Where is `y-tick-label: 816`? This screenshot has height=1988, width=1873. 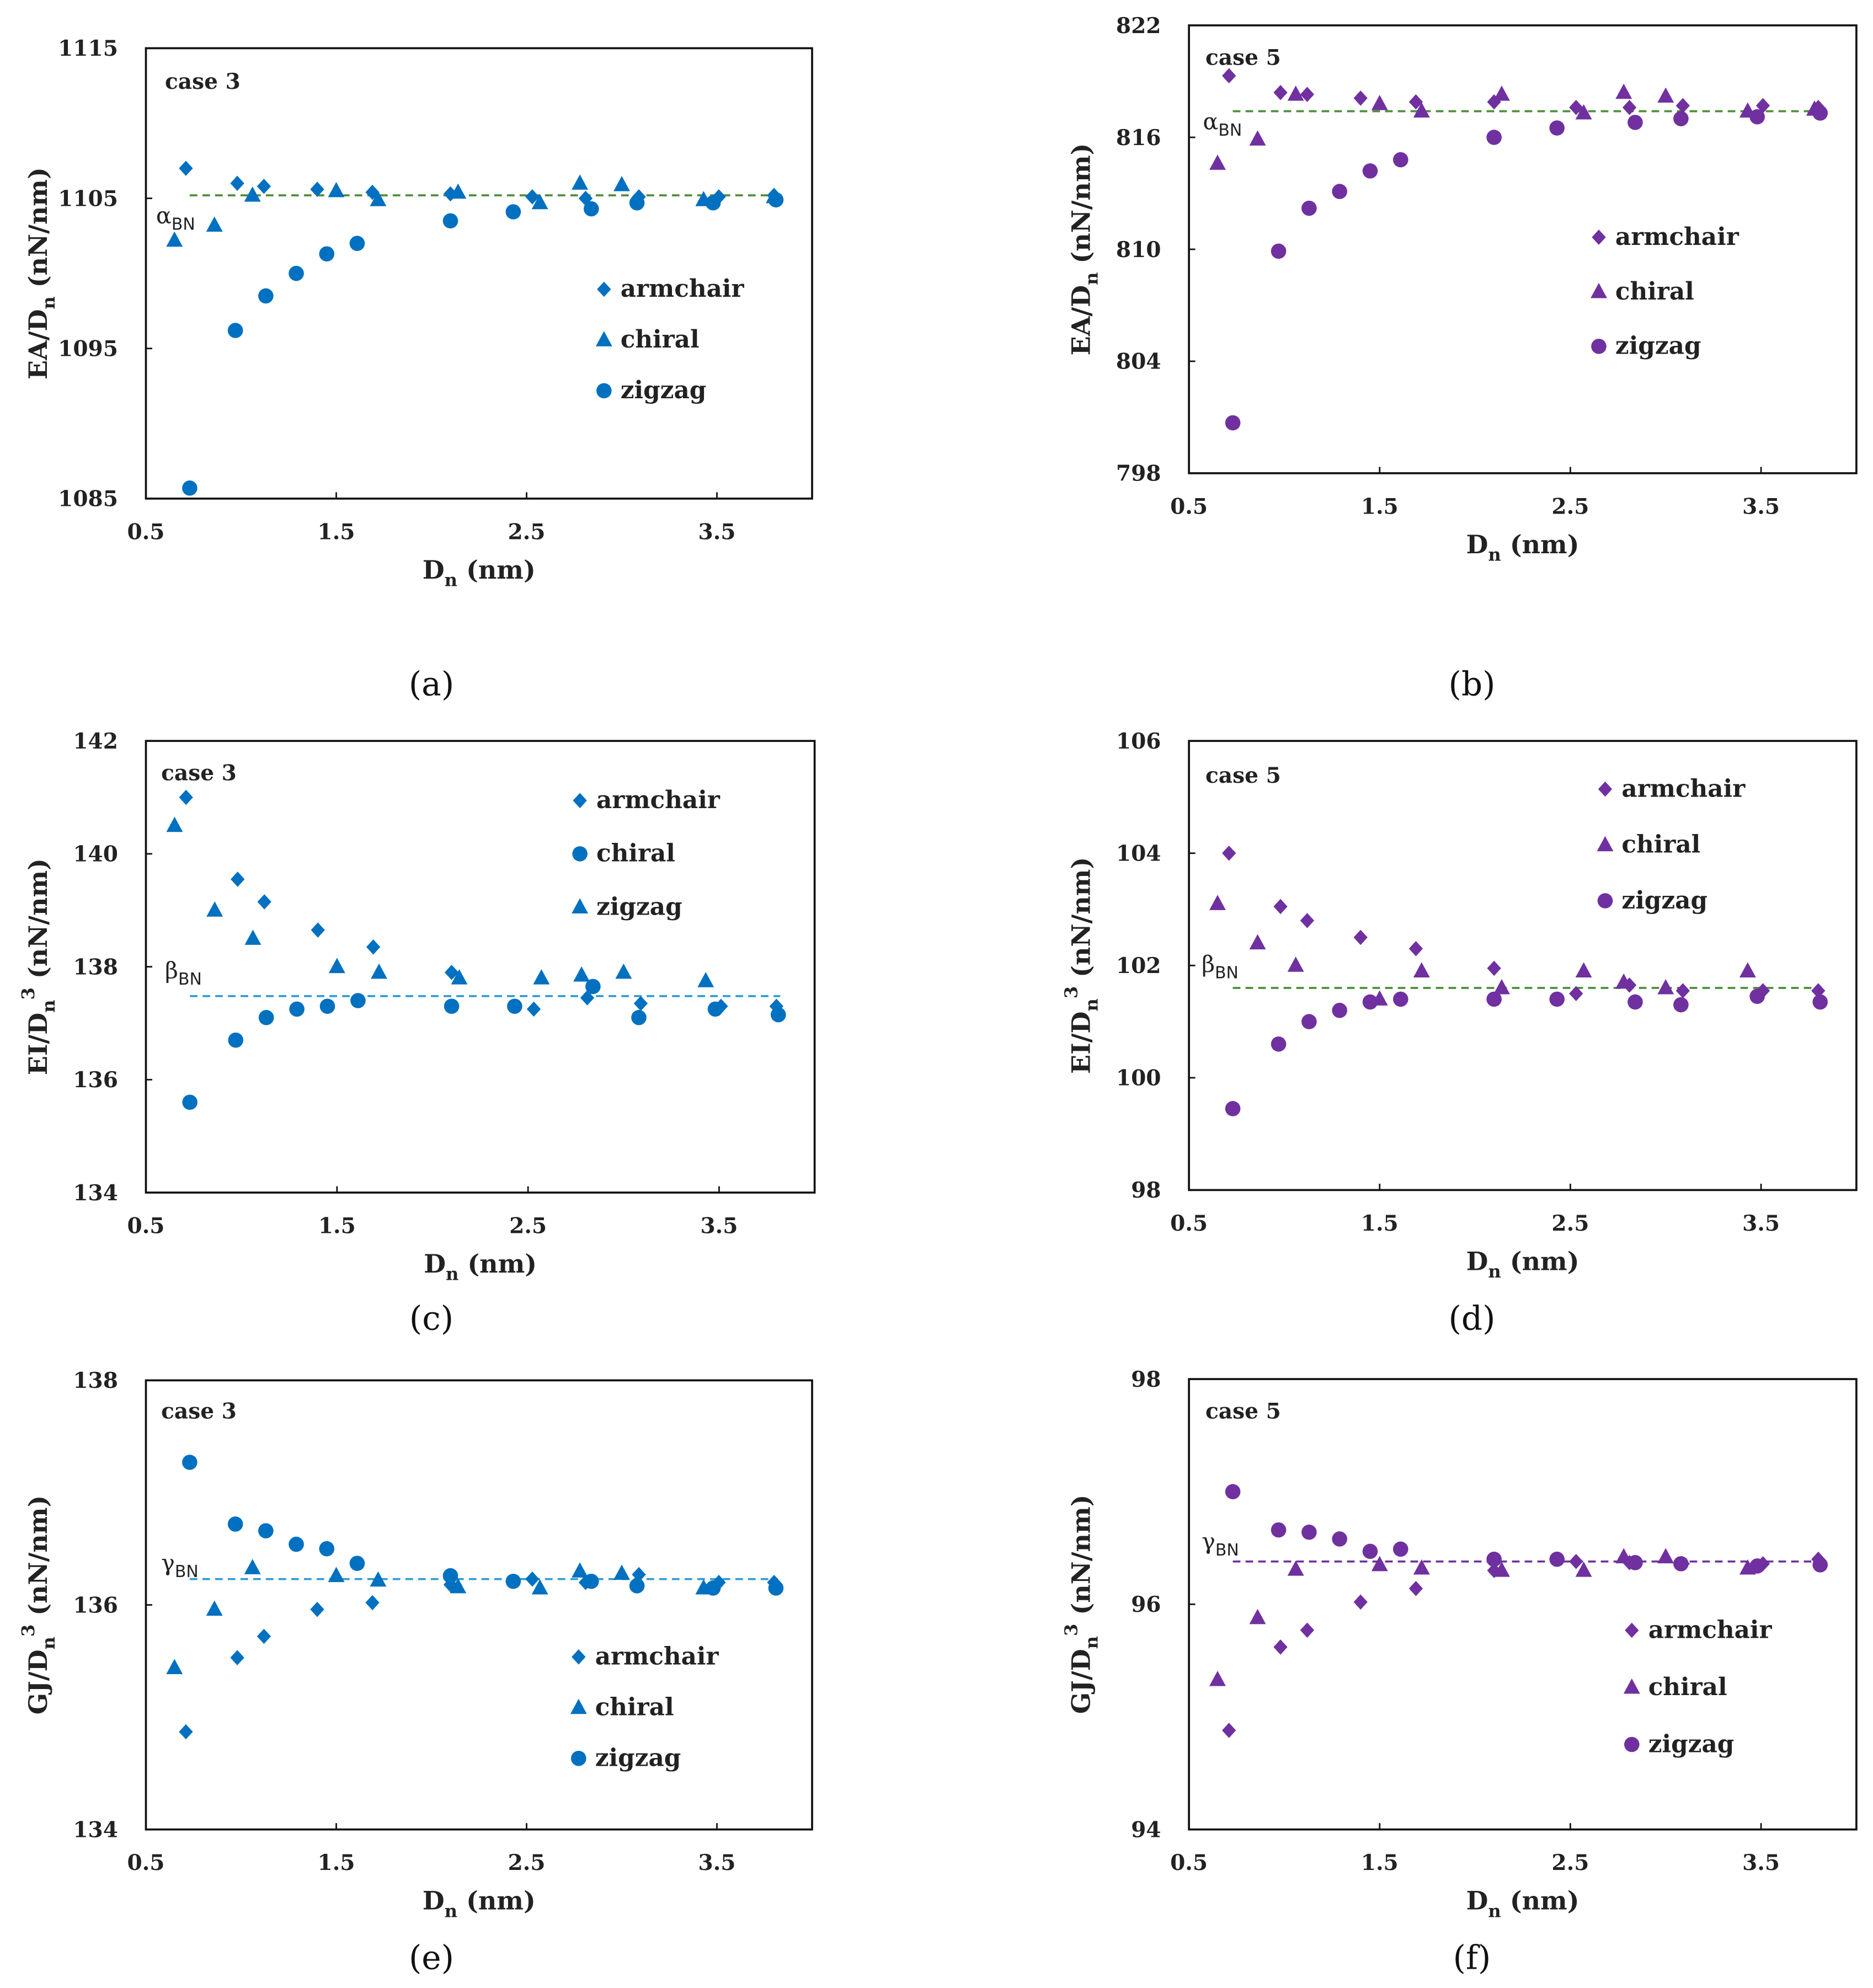 y-tick-label: 816 is located at coordinates (1139, 138).